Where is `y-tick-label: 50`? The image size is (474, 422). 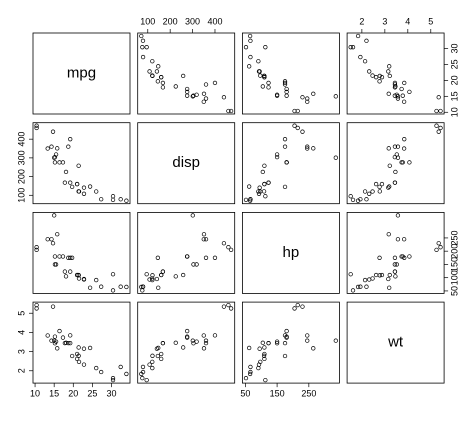 y-tick-label: 50 is located at coordinates (454, 291).